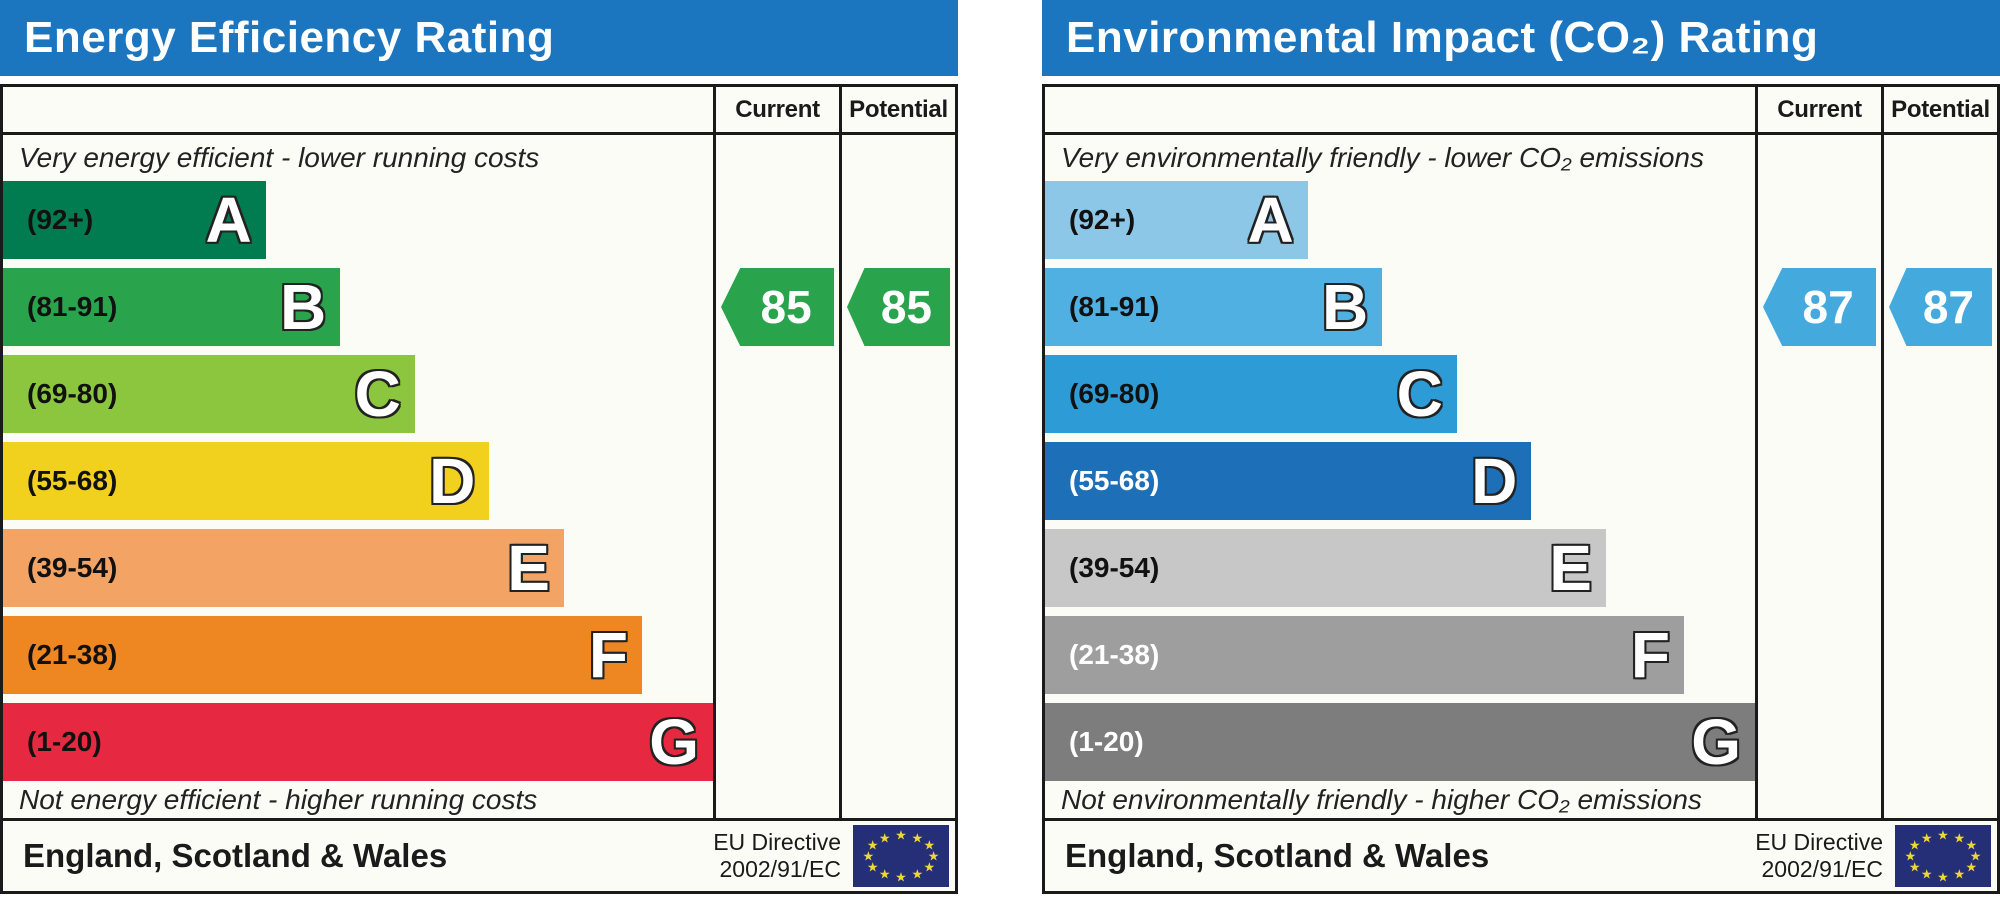  Describe the element at coordinates (776, 452) in the screenshot. I see `energy-current-column: Current 85` at that location.